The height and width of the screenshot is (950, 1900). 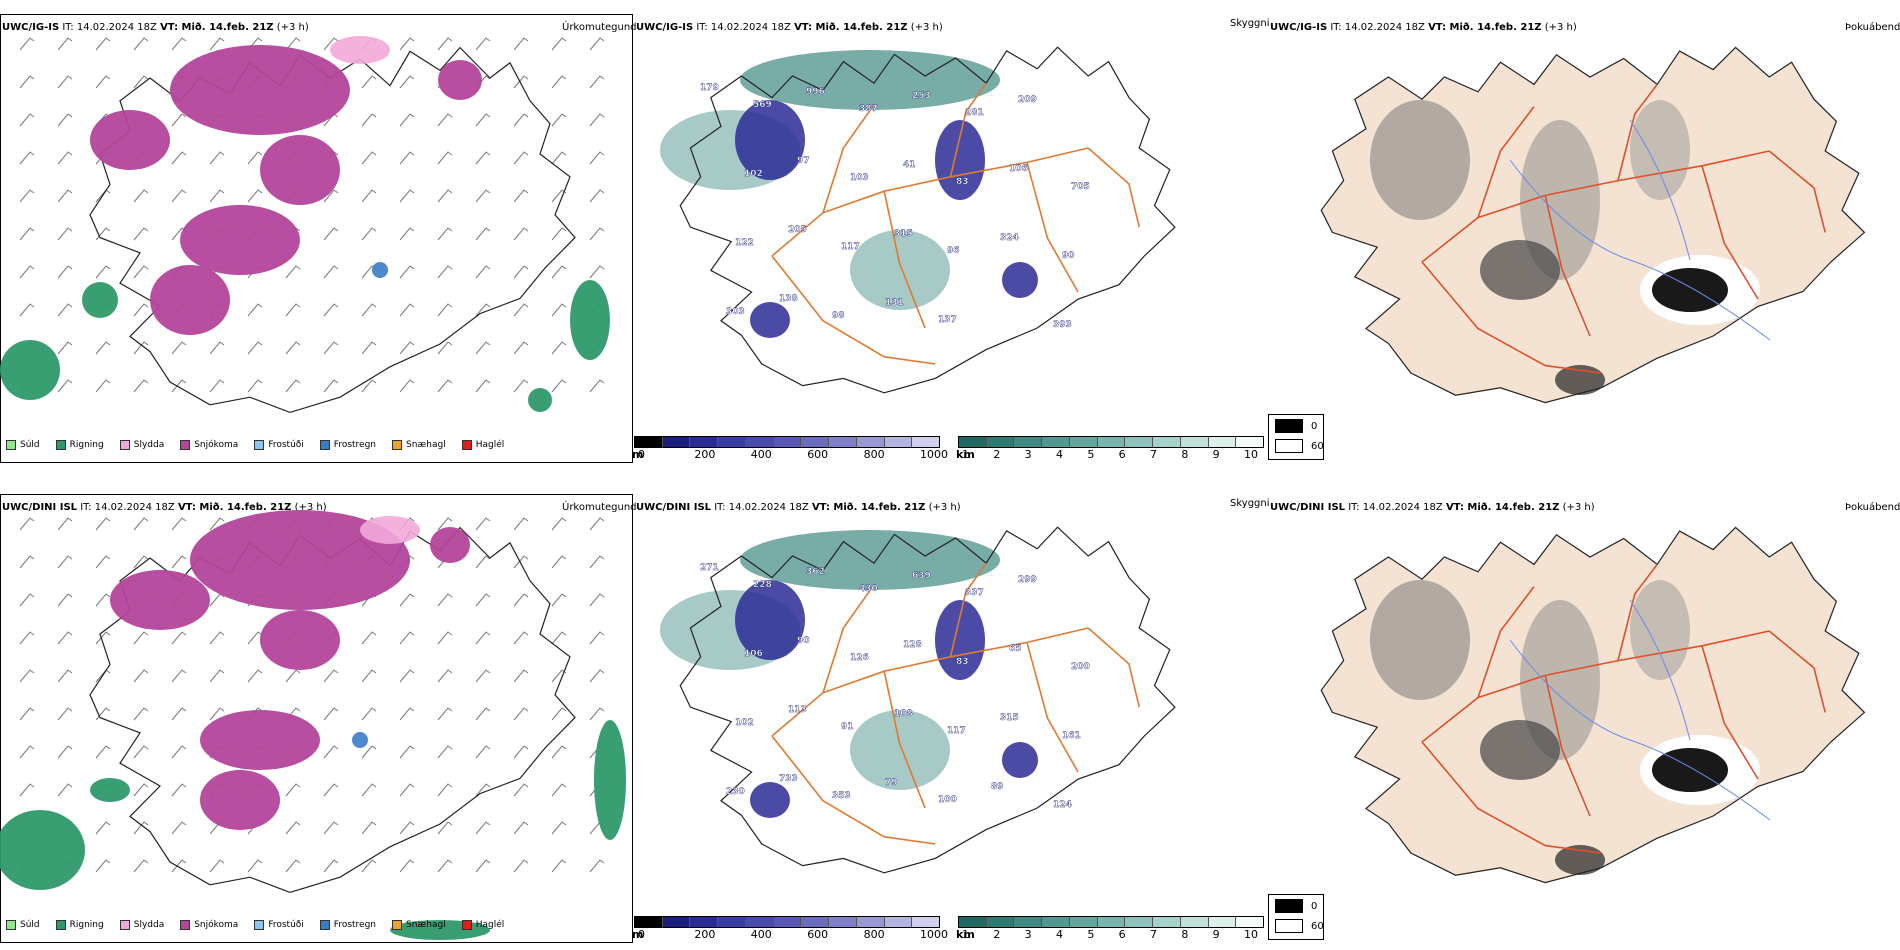 What do you see at coordinates (149, 445) in the screenshot?
I see `legend-label: Slydda` at bounding box center [149, 445].